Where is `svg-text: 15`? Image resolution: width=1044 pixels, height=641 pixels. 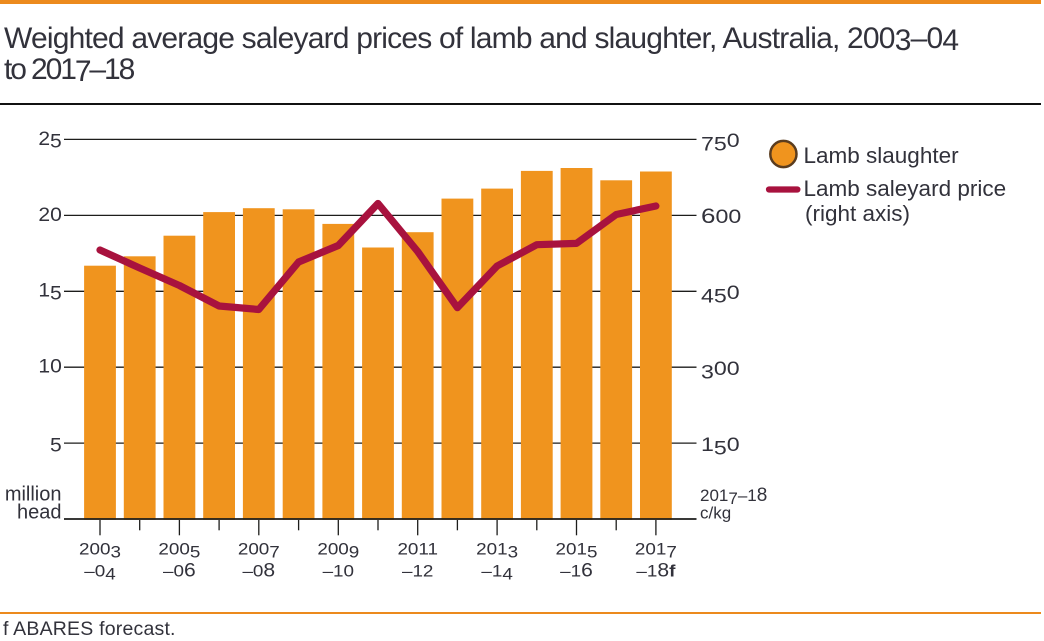 svg-text: 15 is located at coordinates (49, 293).